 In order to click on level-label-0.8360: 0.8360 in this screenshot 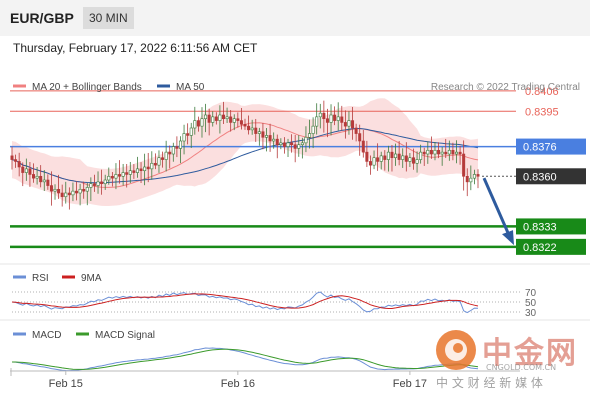, I will do `click(540, 177)`.